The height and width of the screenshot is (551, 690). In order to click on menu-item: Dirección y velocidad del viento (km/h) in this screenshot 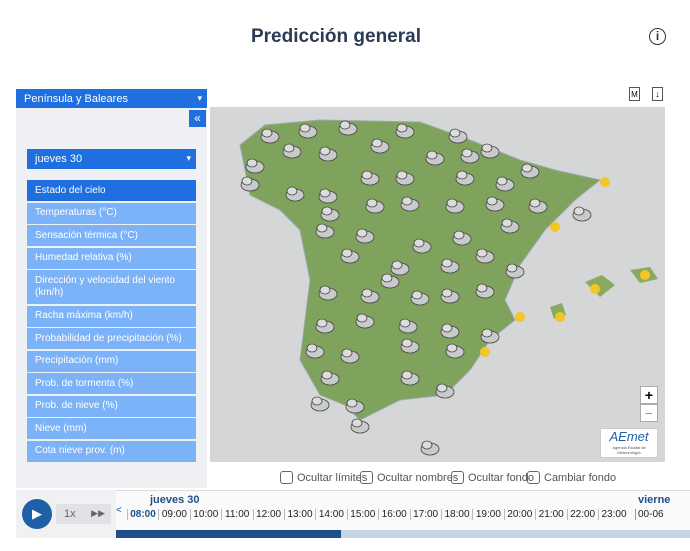, I will do `click(111, 287)`.